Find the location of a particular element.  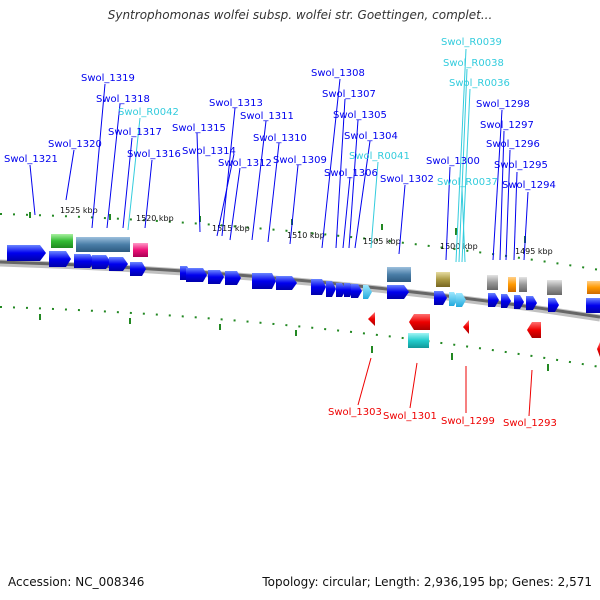

gene-label: Swol_R0038 is located at coordinates (473, 63).